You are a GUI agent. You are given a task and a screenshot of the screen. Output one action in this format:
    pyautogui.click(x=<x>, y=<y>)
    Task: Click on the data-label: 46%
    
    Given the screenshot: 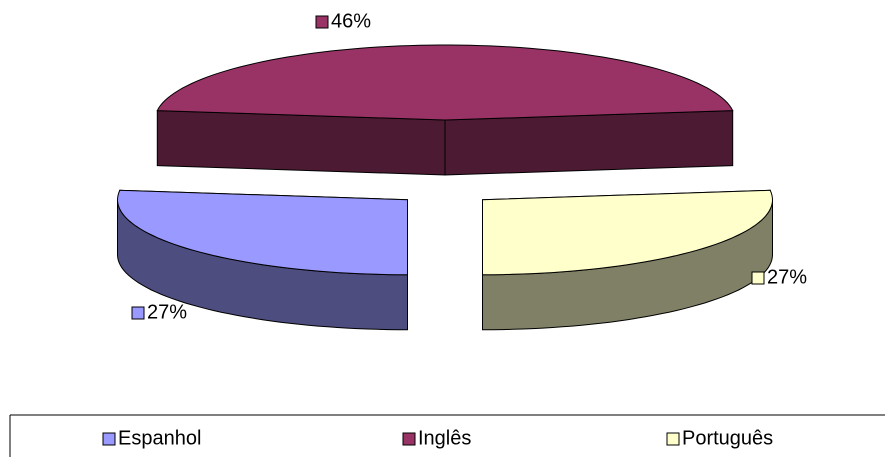 What is the action you would take?
    pyautogui.click(x=351, y=21)
    